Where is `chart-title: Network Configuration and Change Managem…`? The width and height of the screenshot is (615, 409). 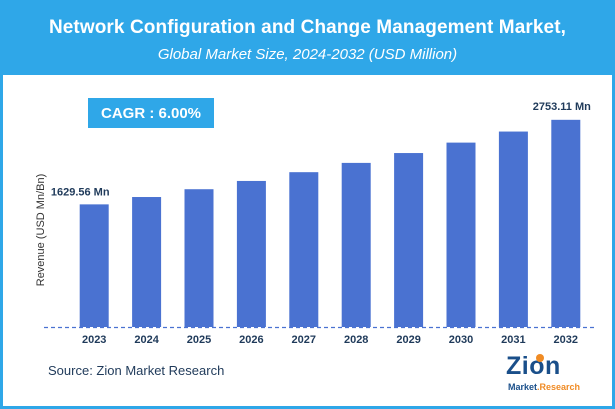 chart-title: Network Configuration and Change Managem… is located at coordinates (307, 27).